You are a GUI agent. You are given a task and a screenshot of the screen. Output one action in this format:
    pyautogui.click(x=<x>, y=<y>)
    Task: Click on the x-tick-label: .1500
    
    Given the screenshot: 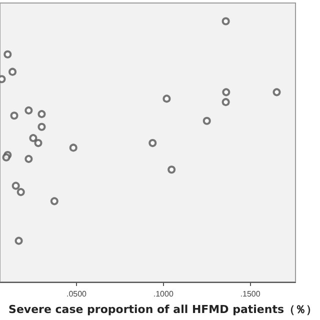 What is the action you would take?
    pyautogui.click(x=250, y=294)
    